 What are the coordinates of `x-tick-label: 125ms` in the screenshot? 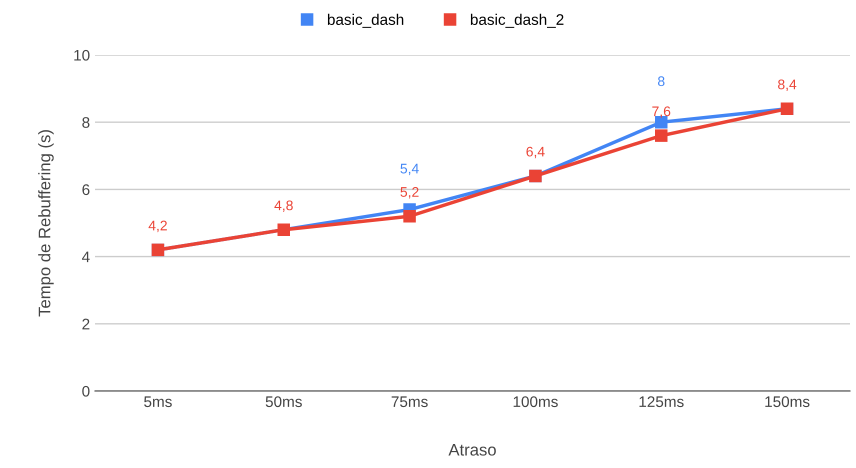 It's located at (661, 402).